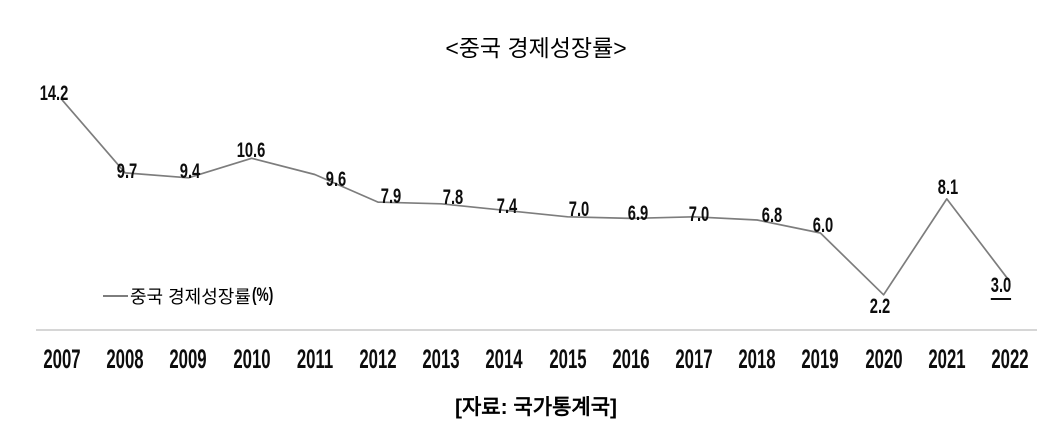 The image size is (1042, 426). I want to click on x-axis-label-2022: 2022, so click(1010, 359).